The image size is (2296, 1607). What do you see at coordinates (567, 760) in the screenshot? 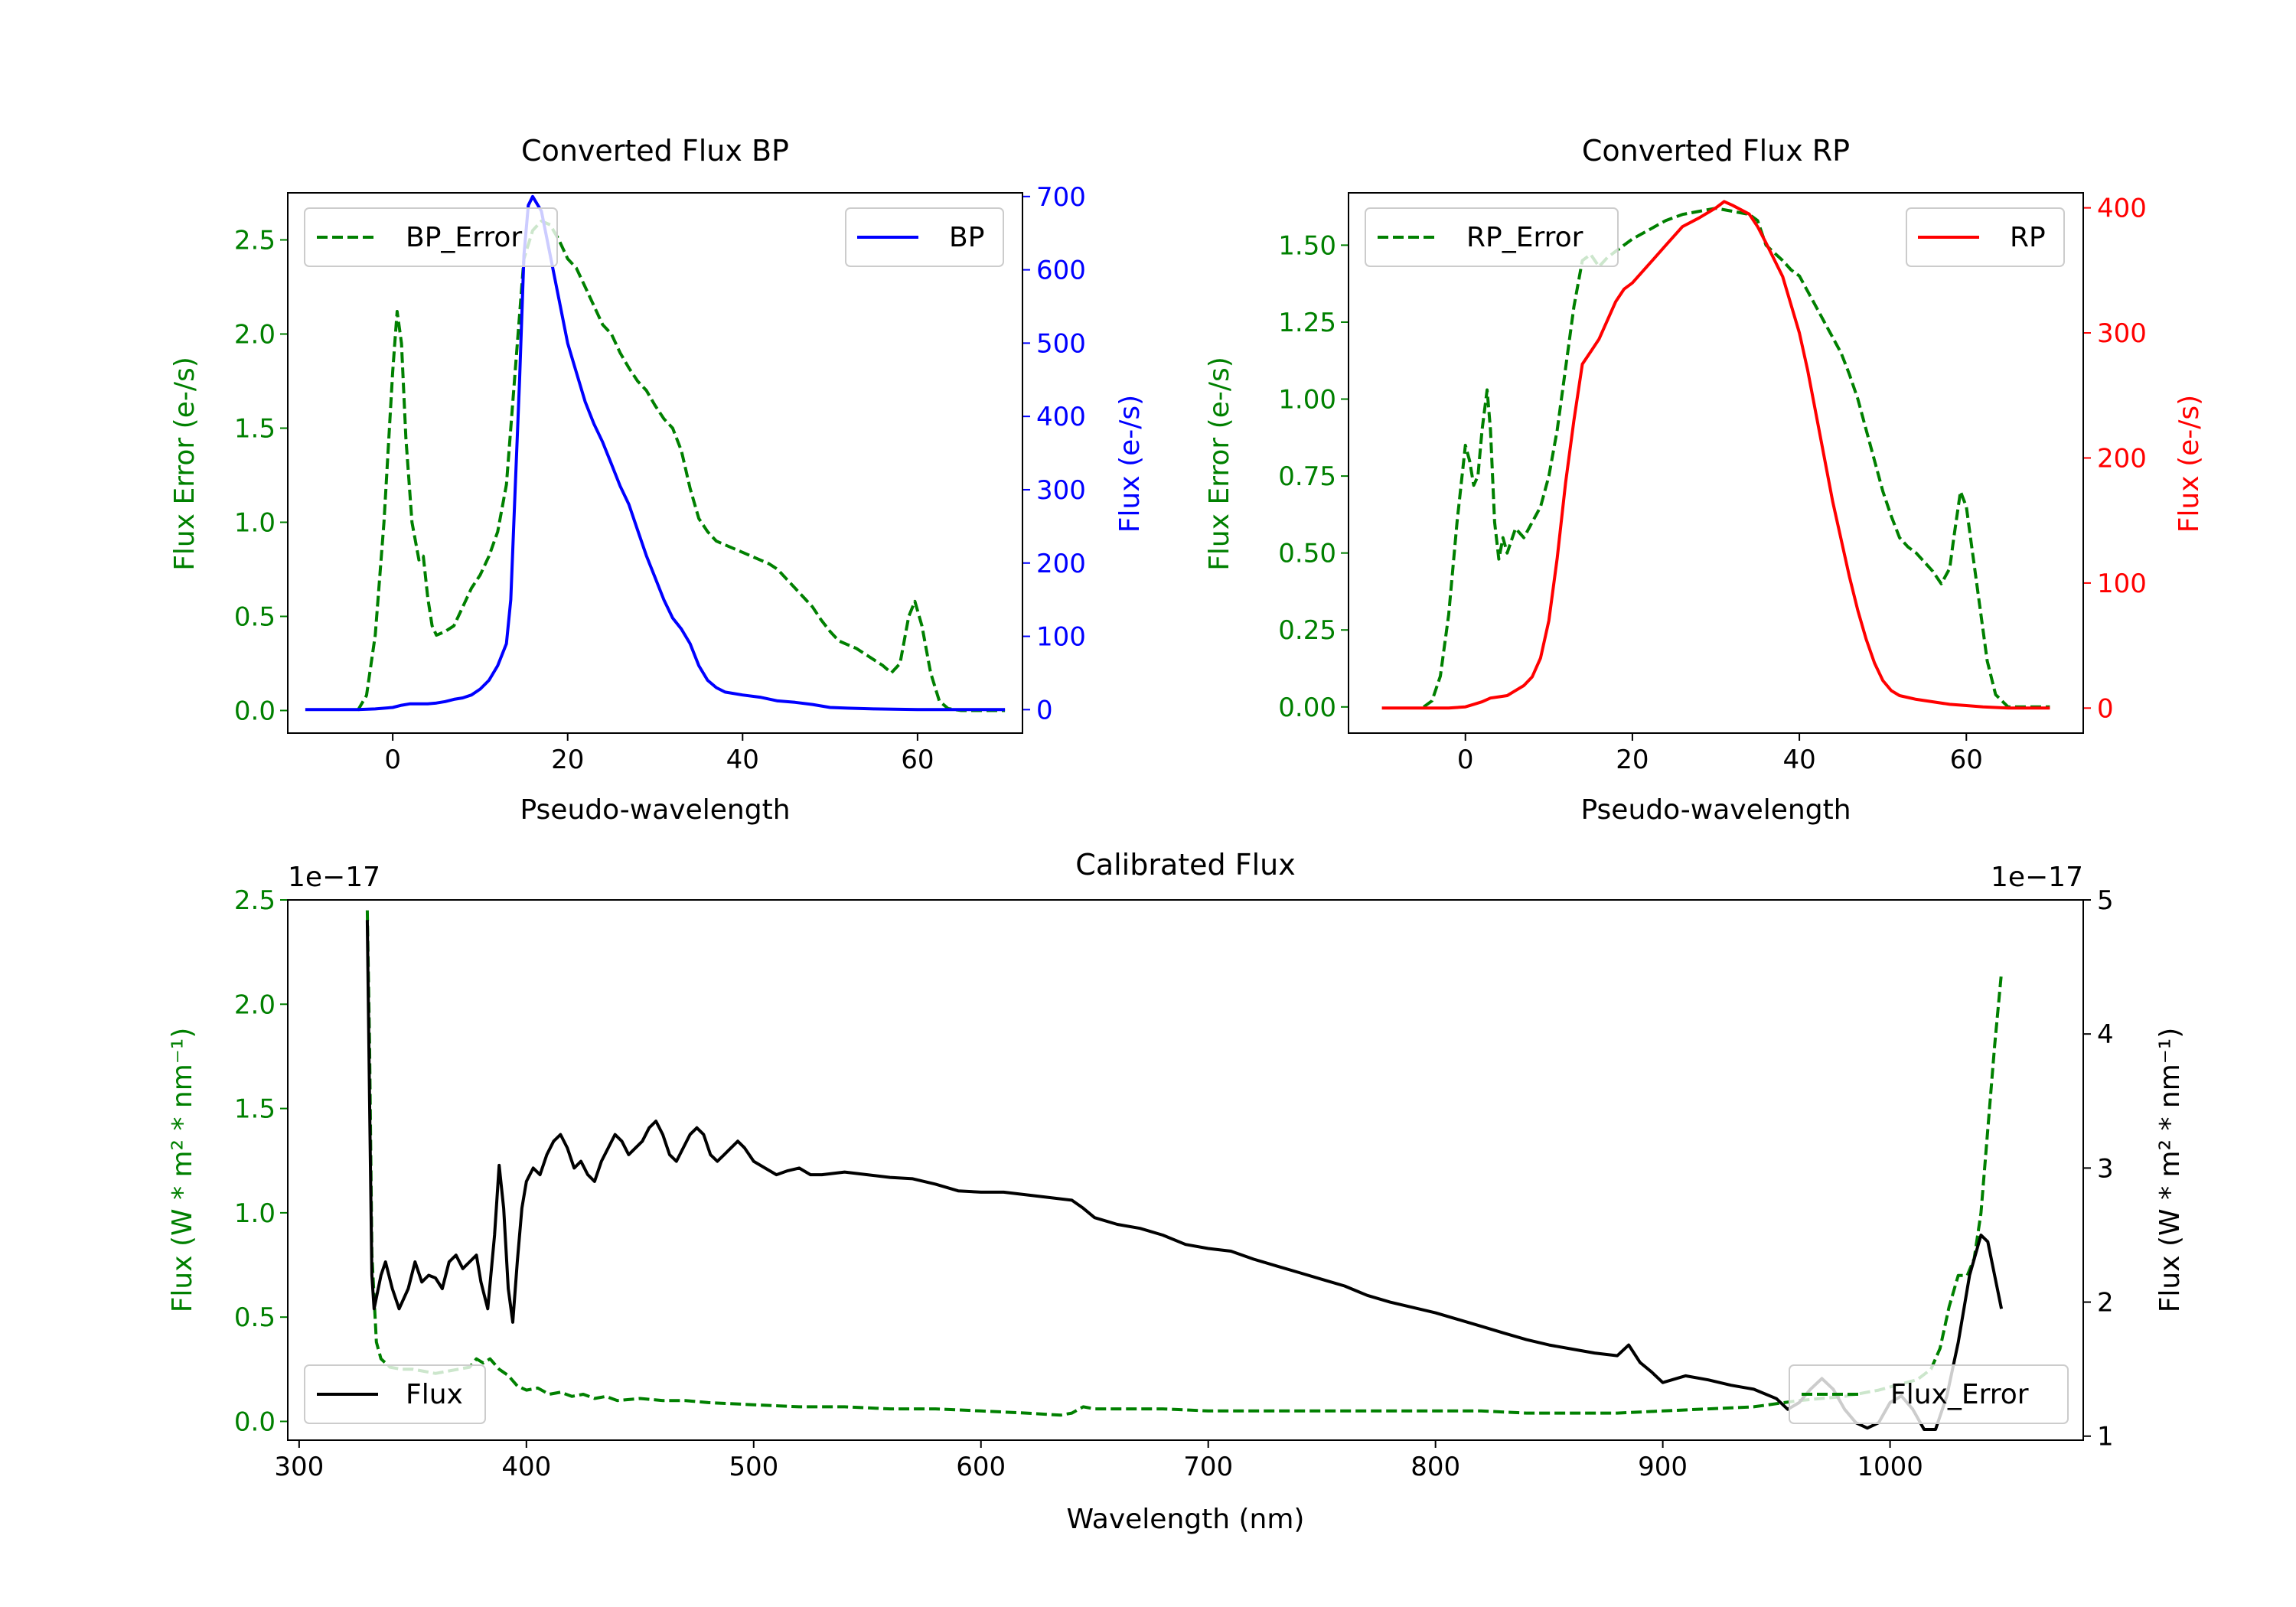
I see `x-tick-label: 20` at bounding box center [567, 760].